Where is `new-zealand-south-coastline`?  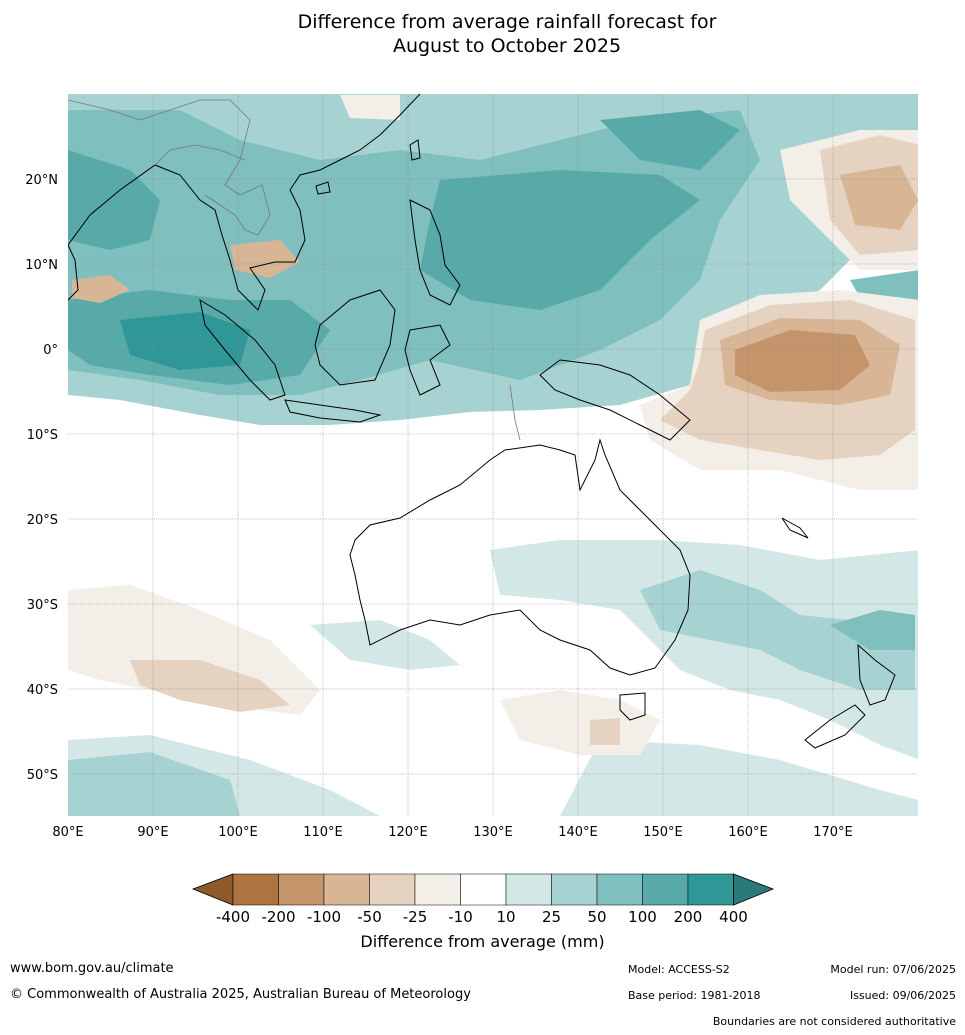
new-zealand-south-coastline is located at coordinates (835, 726).